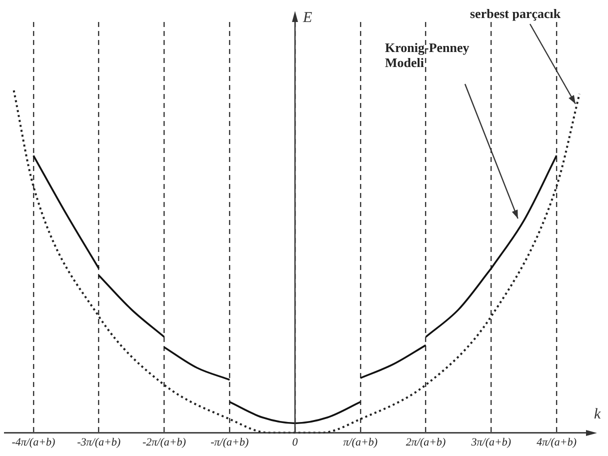 This screenshot has width=608, height=456. What do you see at coordinates (491, 442) in the screenshot?
I see `x-tick-label: 3π/(a+b)` at bounding box center [491, 442].